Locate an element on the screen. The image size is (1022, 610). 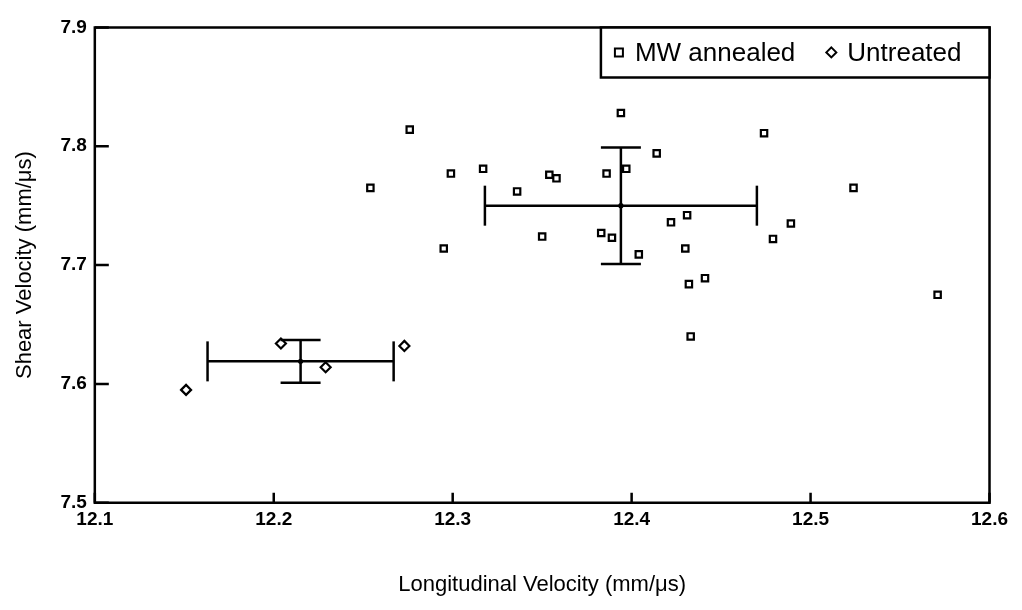
y-tick-label: 7.7 is located at coordinates (73, 264).